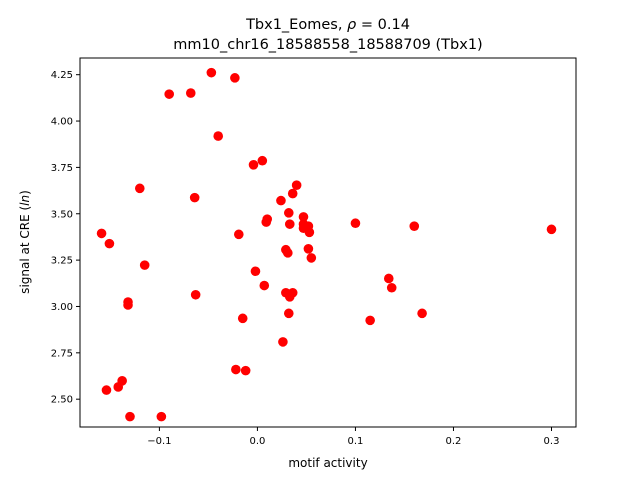 Image resolution: width=640 pixels, height=484 pixels. Describe the element at coordinates (62, 261) in the screenshot. I see `y-tick-label: 3.25` at that location.